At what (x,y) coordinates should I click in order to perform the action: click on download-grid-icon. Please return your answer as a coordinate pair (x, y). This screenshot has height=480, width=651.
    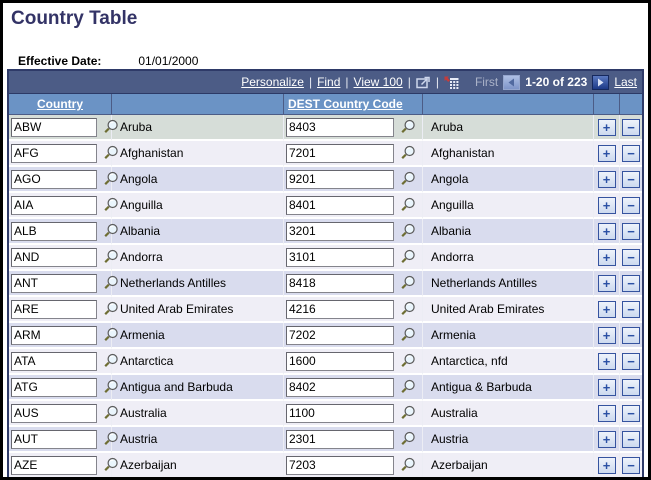
    Looking at the image, I should click on (451, 82).